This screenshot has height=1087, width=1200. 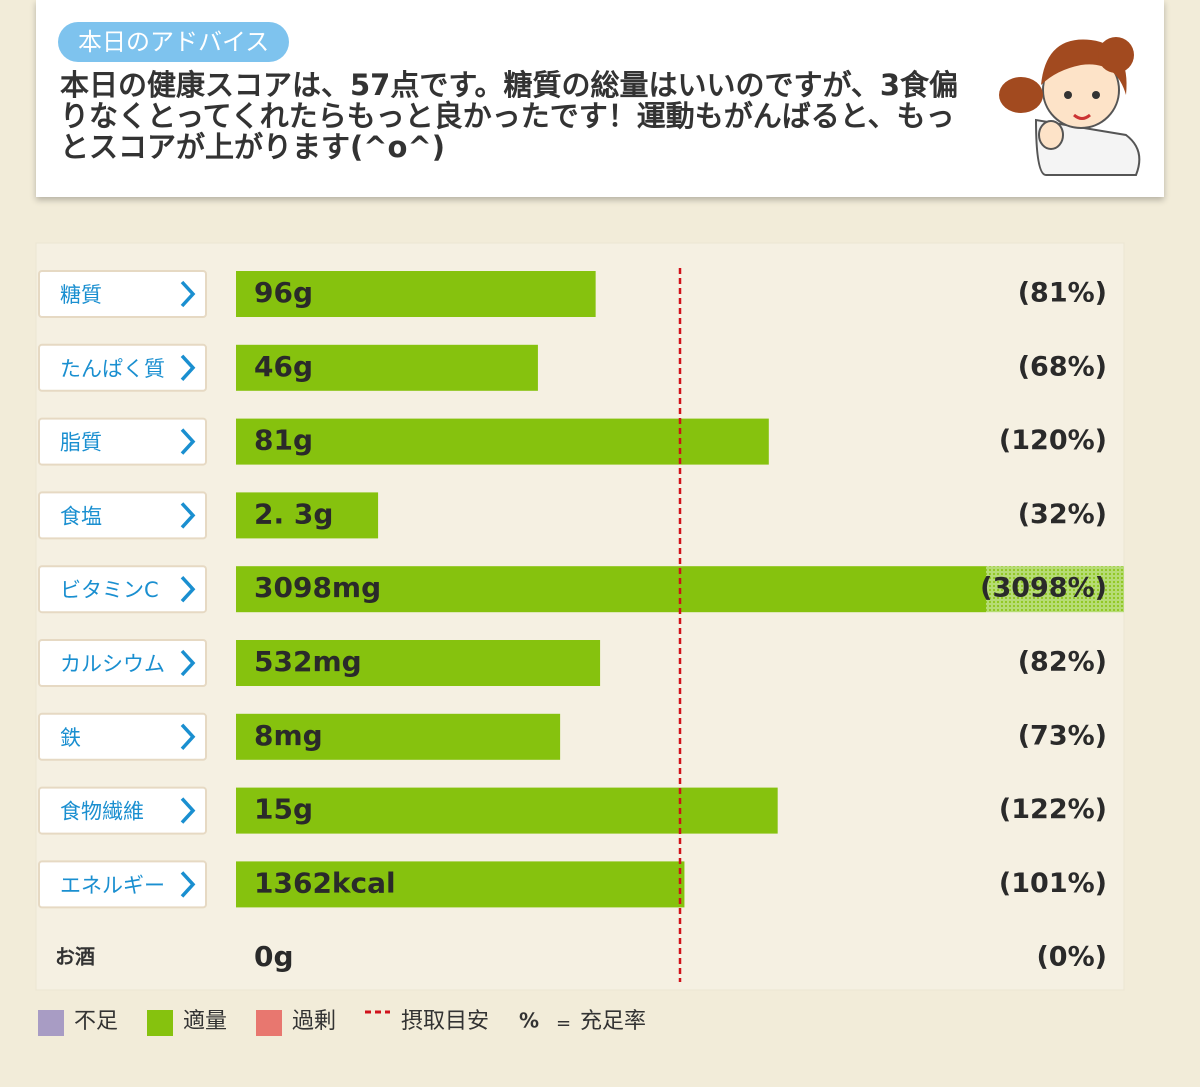 What do you see at coordinates (613, 1021) in the screenshot?
I see `rate-text: 充足率` at bounding box center [613, 1021].